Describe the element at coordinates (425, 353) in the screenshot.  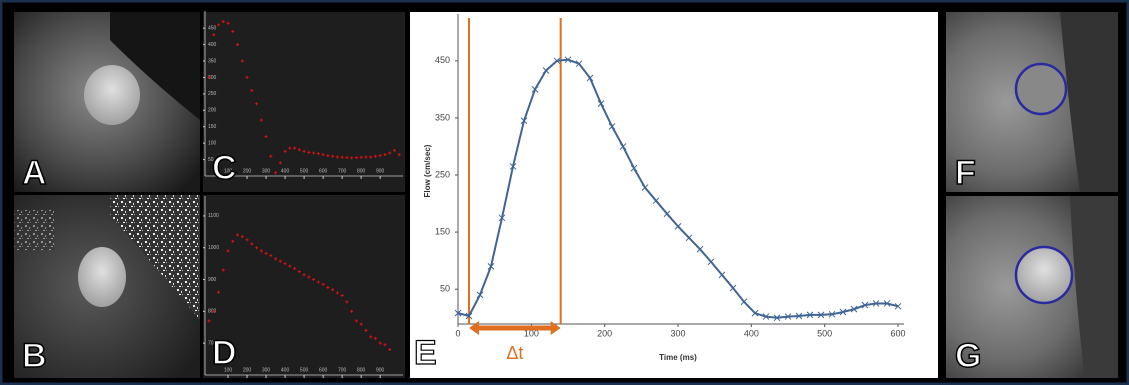
I see `panel-label: E` at that location.